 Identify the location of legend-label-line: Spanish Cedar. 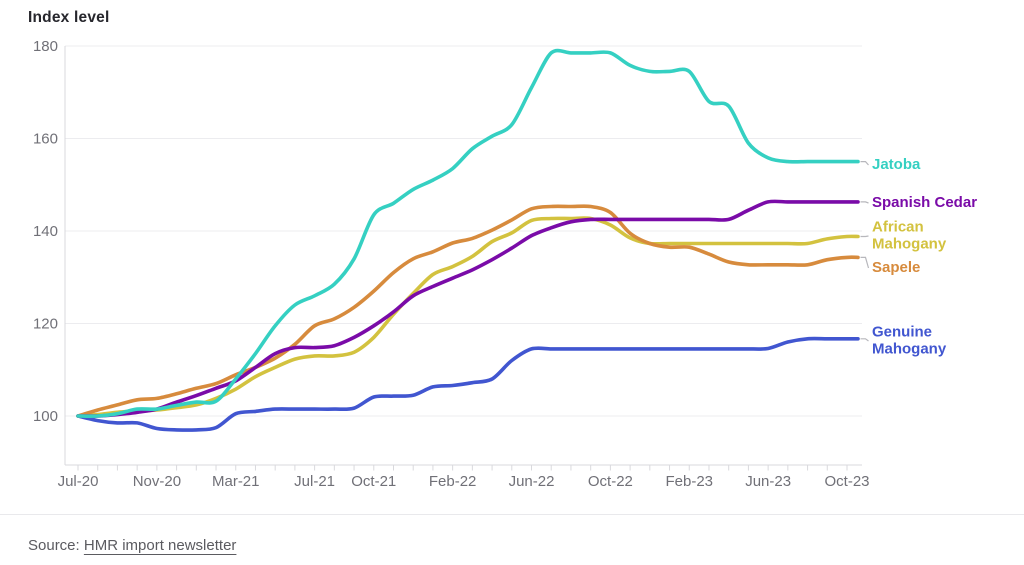
(925, 202).